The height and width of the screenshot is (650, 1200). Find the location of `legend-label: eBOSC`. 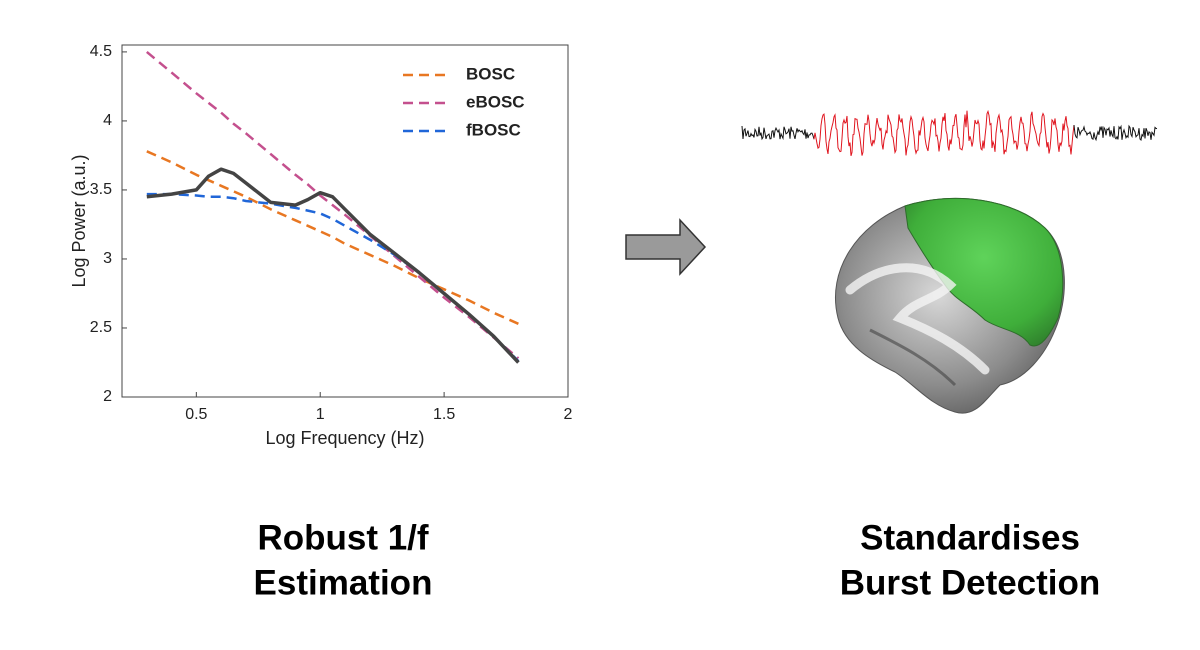

legend-label: eBOSC is located at coordinates (495, 101).